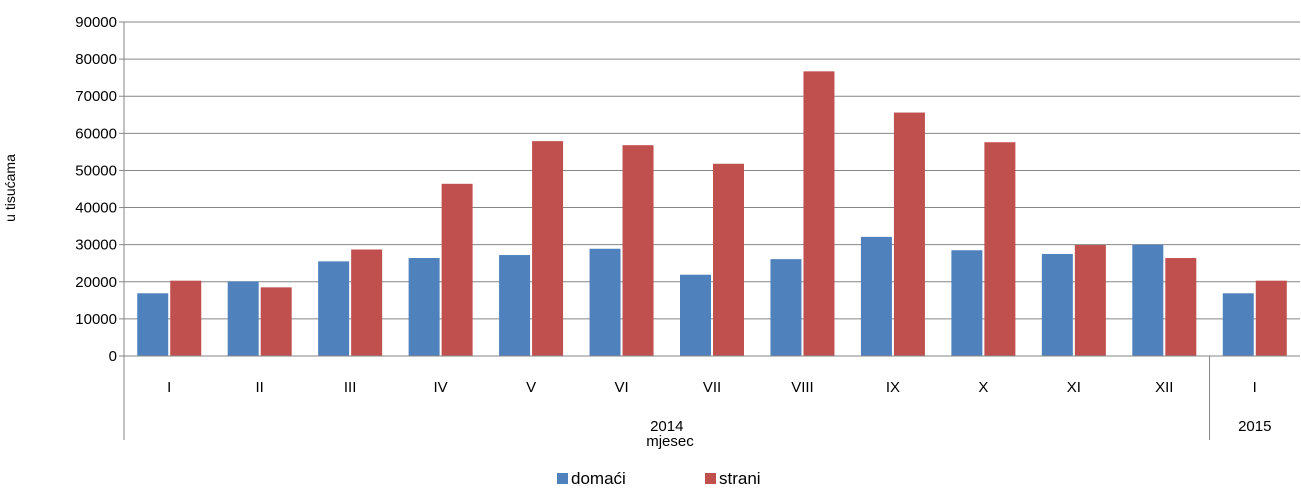  Describe the element at coordinates (96, 133) in the screenshot. I see `y-tick-label: 60000` at that location.